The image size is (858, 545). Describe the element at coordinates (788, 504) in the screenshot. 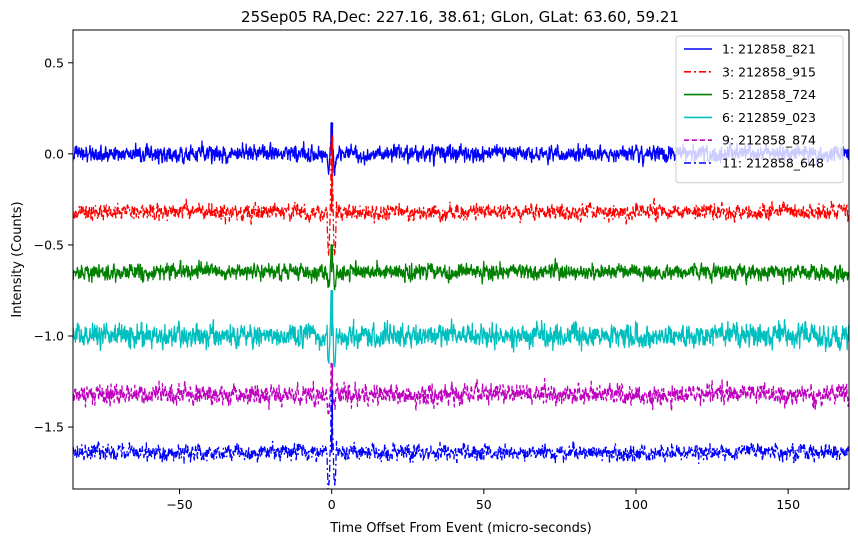

I see `x-tick-label: 150` at that location.